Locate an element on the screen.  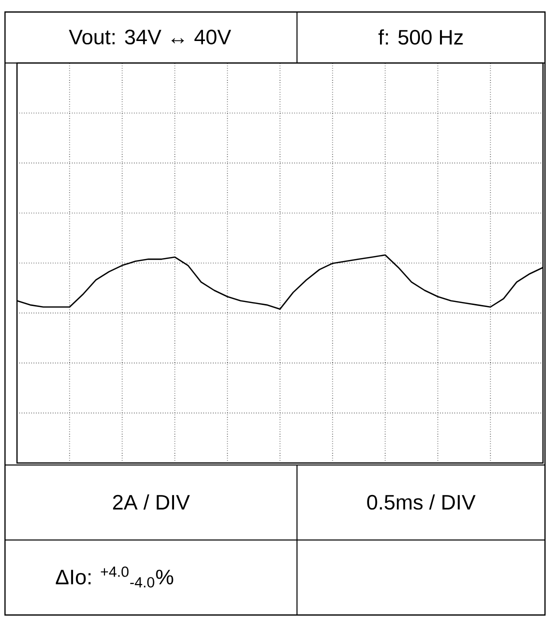
text: 2A / DIV is located at coordinates (151, 502).